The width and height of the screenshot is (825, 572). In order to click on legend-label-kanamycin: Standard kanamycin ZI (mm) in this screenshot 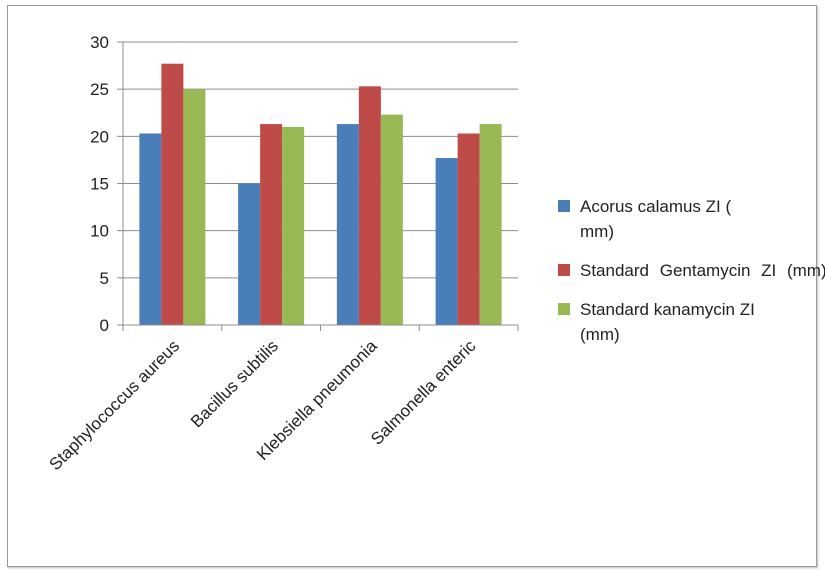, I will do `click(667, 322)`.